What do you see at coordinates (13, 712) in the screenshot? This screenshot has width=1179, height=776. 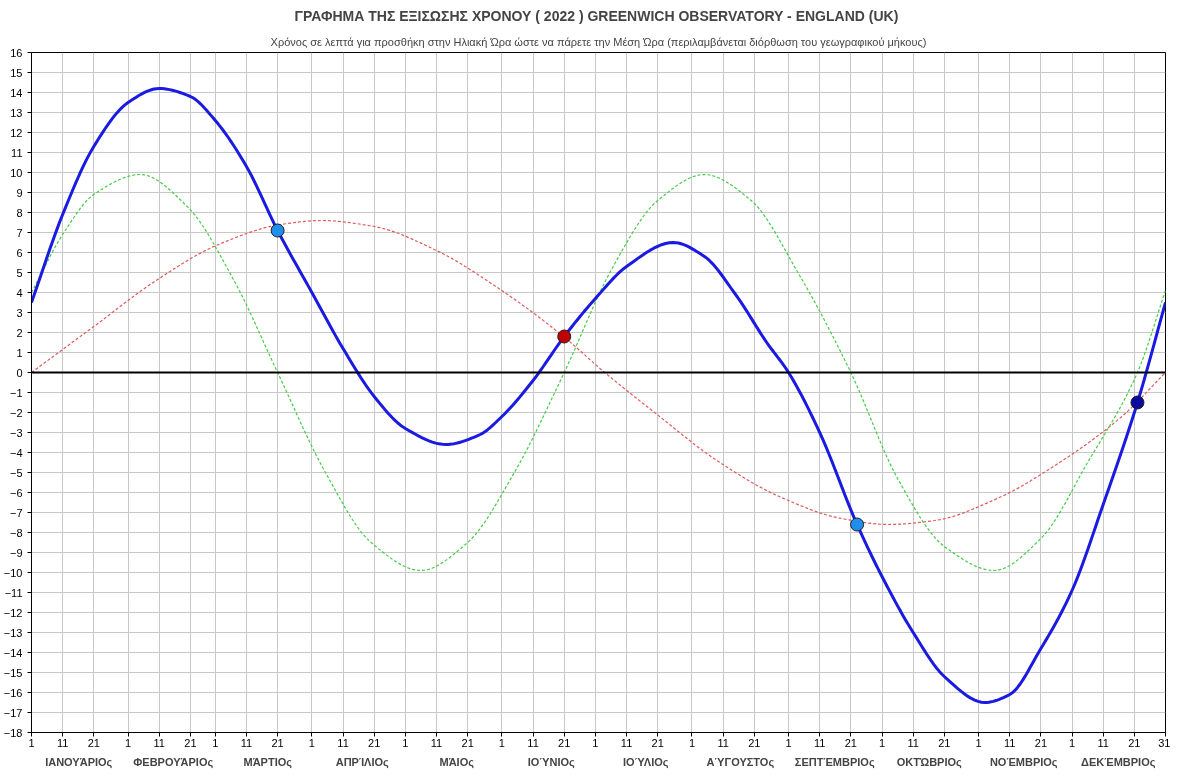 I see `y-tick-label: −17` at bounding box center [13, 712].